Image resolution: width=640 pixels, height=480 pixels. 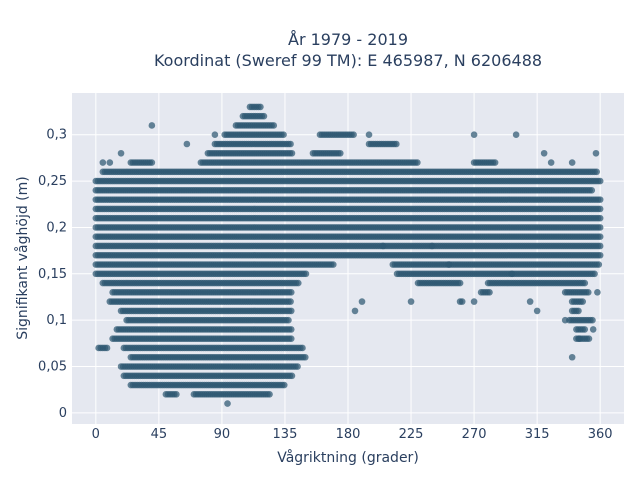 What do you see at coordinates (96, 434) in the screenshot?
I see `x-tick-label: 0` at bounding box center [96, 434].